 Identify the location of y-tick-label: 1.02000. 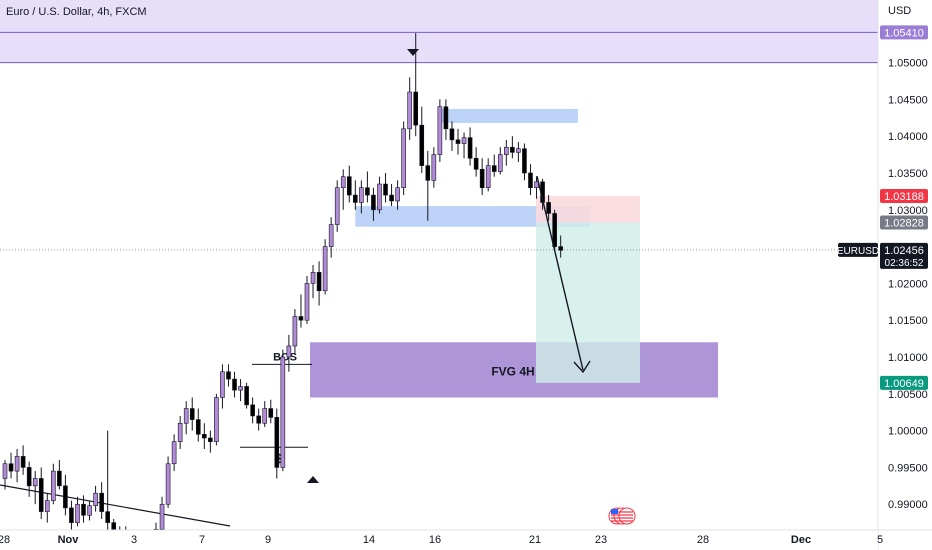
(908, 284).